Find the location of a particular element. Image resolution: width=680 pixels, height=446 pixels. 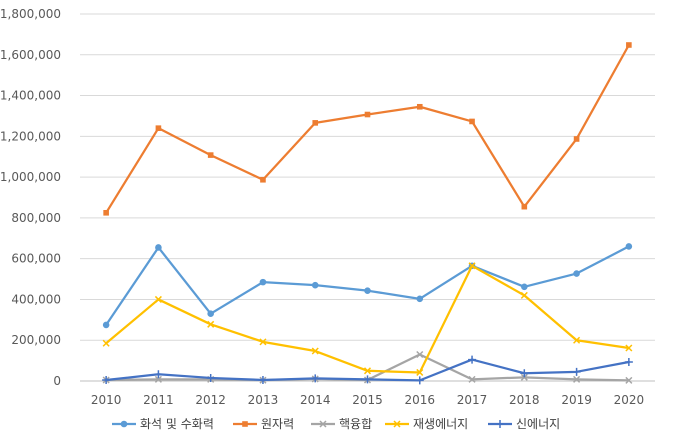

y-tick-label: 1,800,000 is located at coordinates (30, 14).